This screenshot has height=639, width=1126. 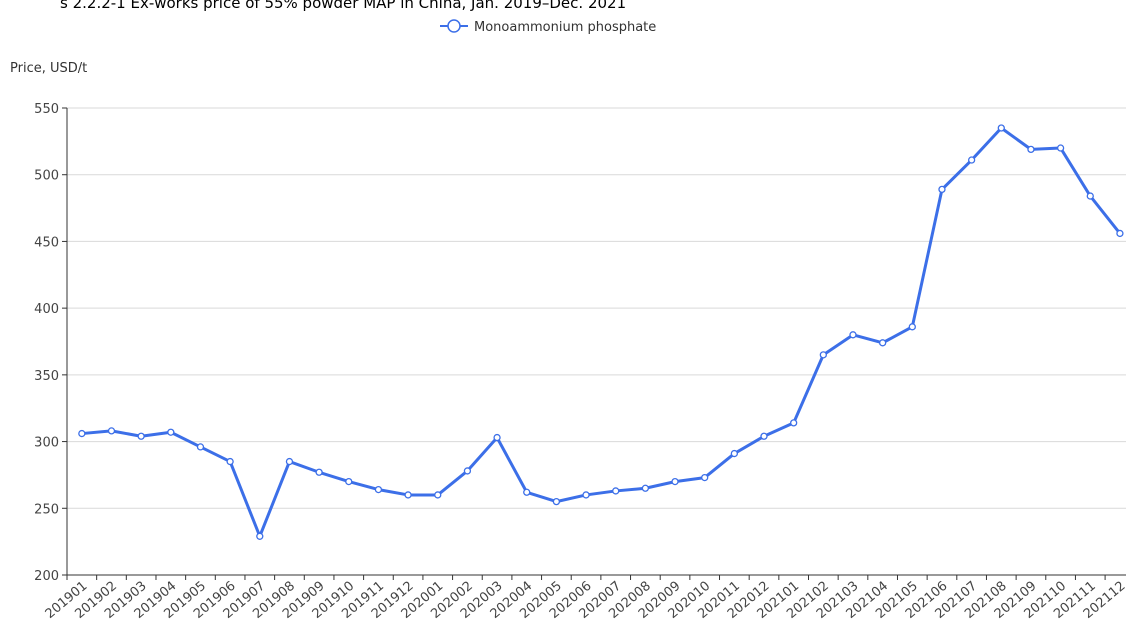 What do you see at coordinates (46, 242) in the screenshot?
I see `y-tick-label: 450` at bounding box center [46, 242].